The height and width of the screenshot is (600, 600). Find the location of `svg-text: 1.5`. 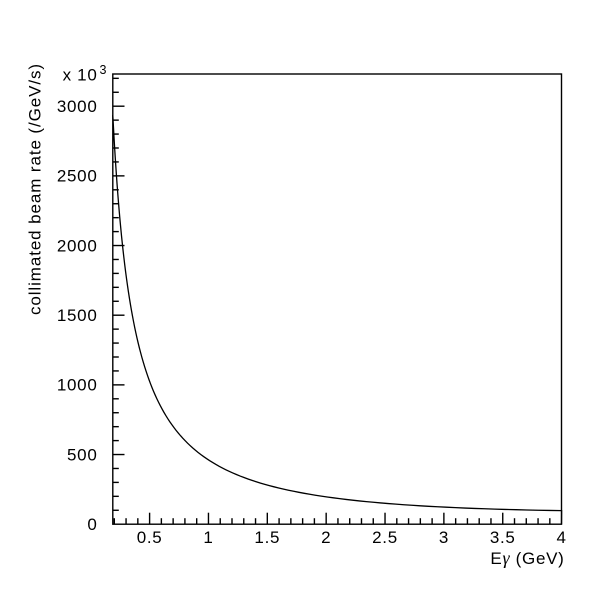

svg-text: 1.5 is located at coordinates (267, 537).